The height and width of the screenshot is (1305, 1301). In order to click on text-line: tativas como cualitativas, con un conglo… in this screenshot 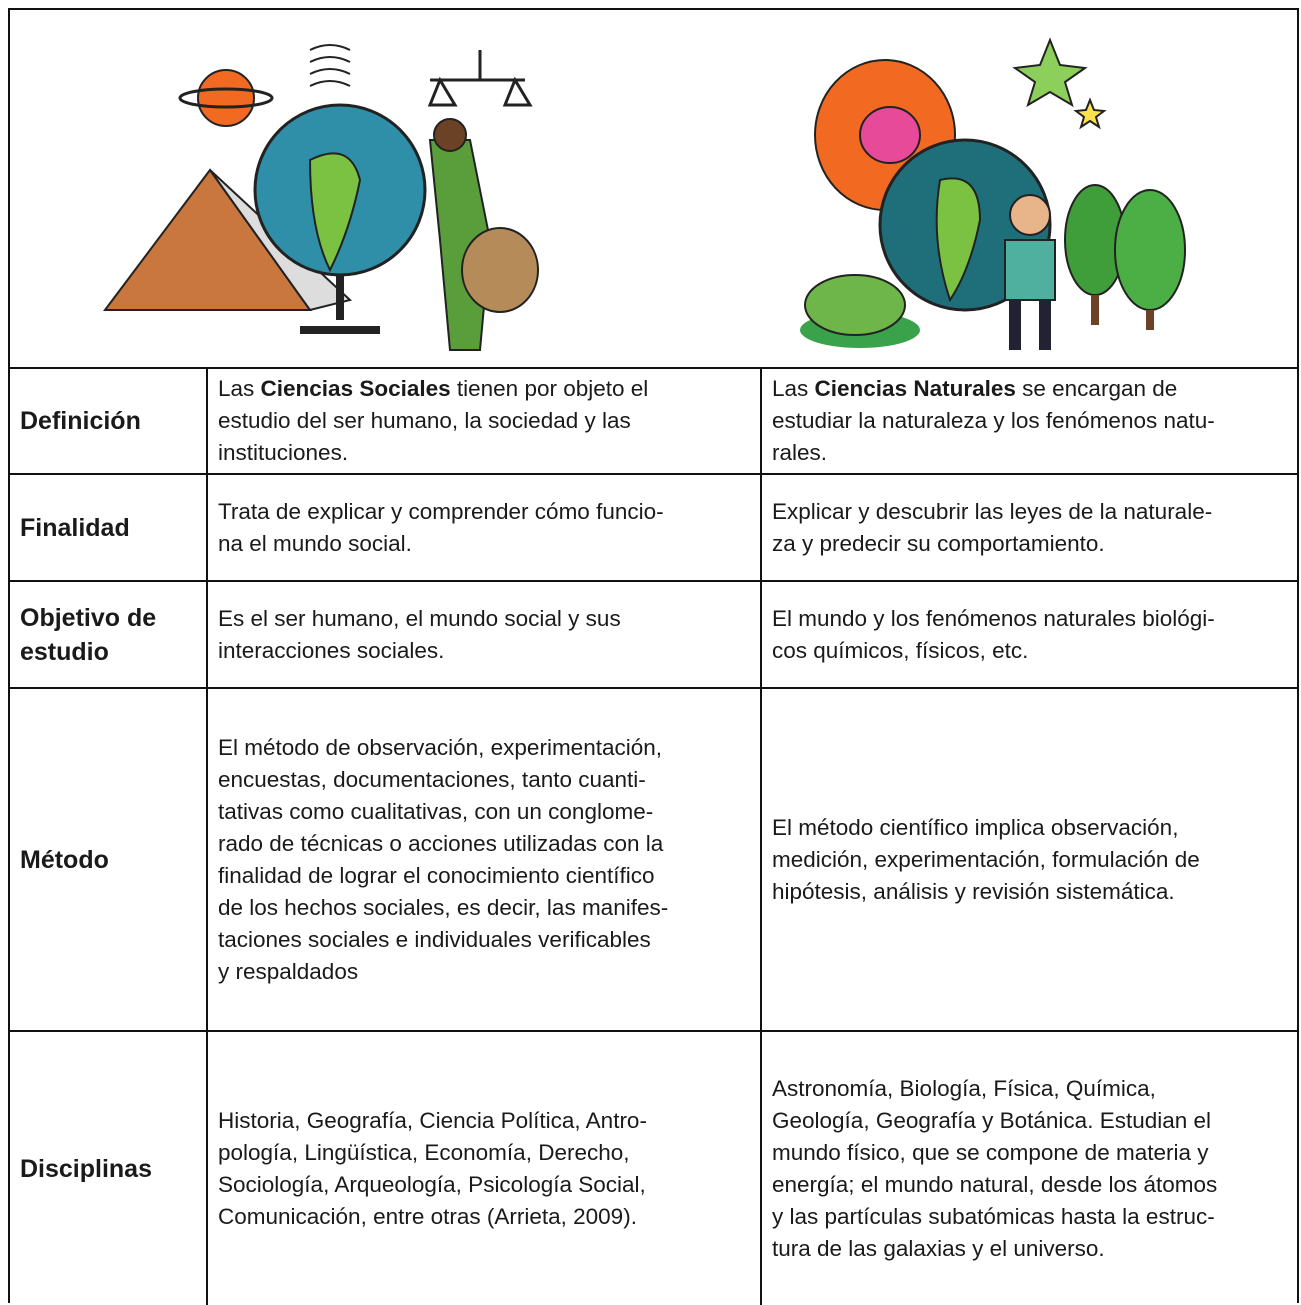, I will do `click(436, 811)`.